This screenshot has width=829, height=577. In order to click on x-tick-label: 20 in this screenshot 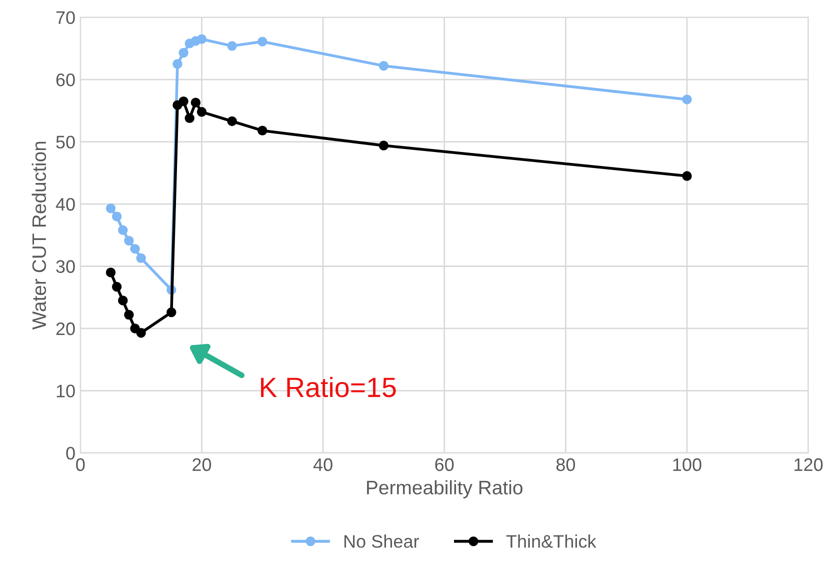, I will do `click(202, 465)`.